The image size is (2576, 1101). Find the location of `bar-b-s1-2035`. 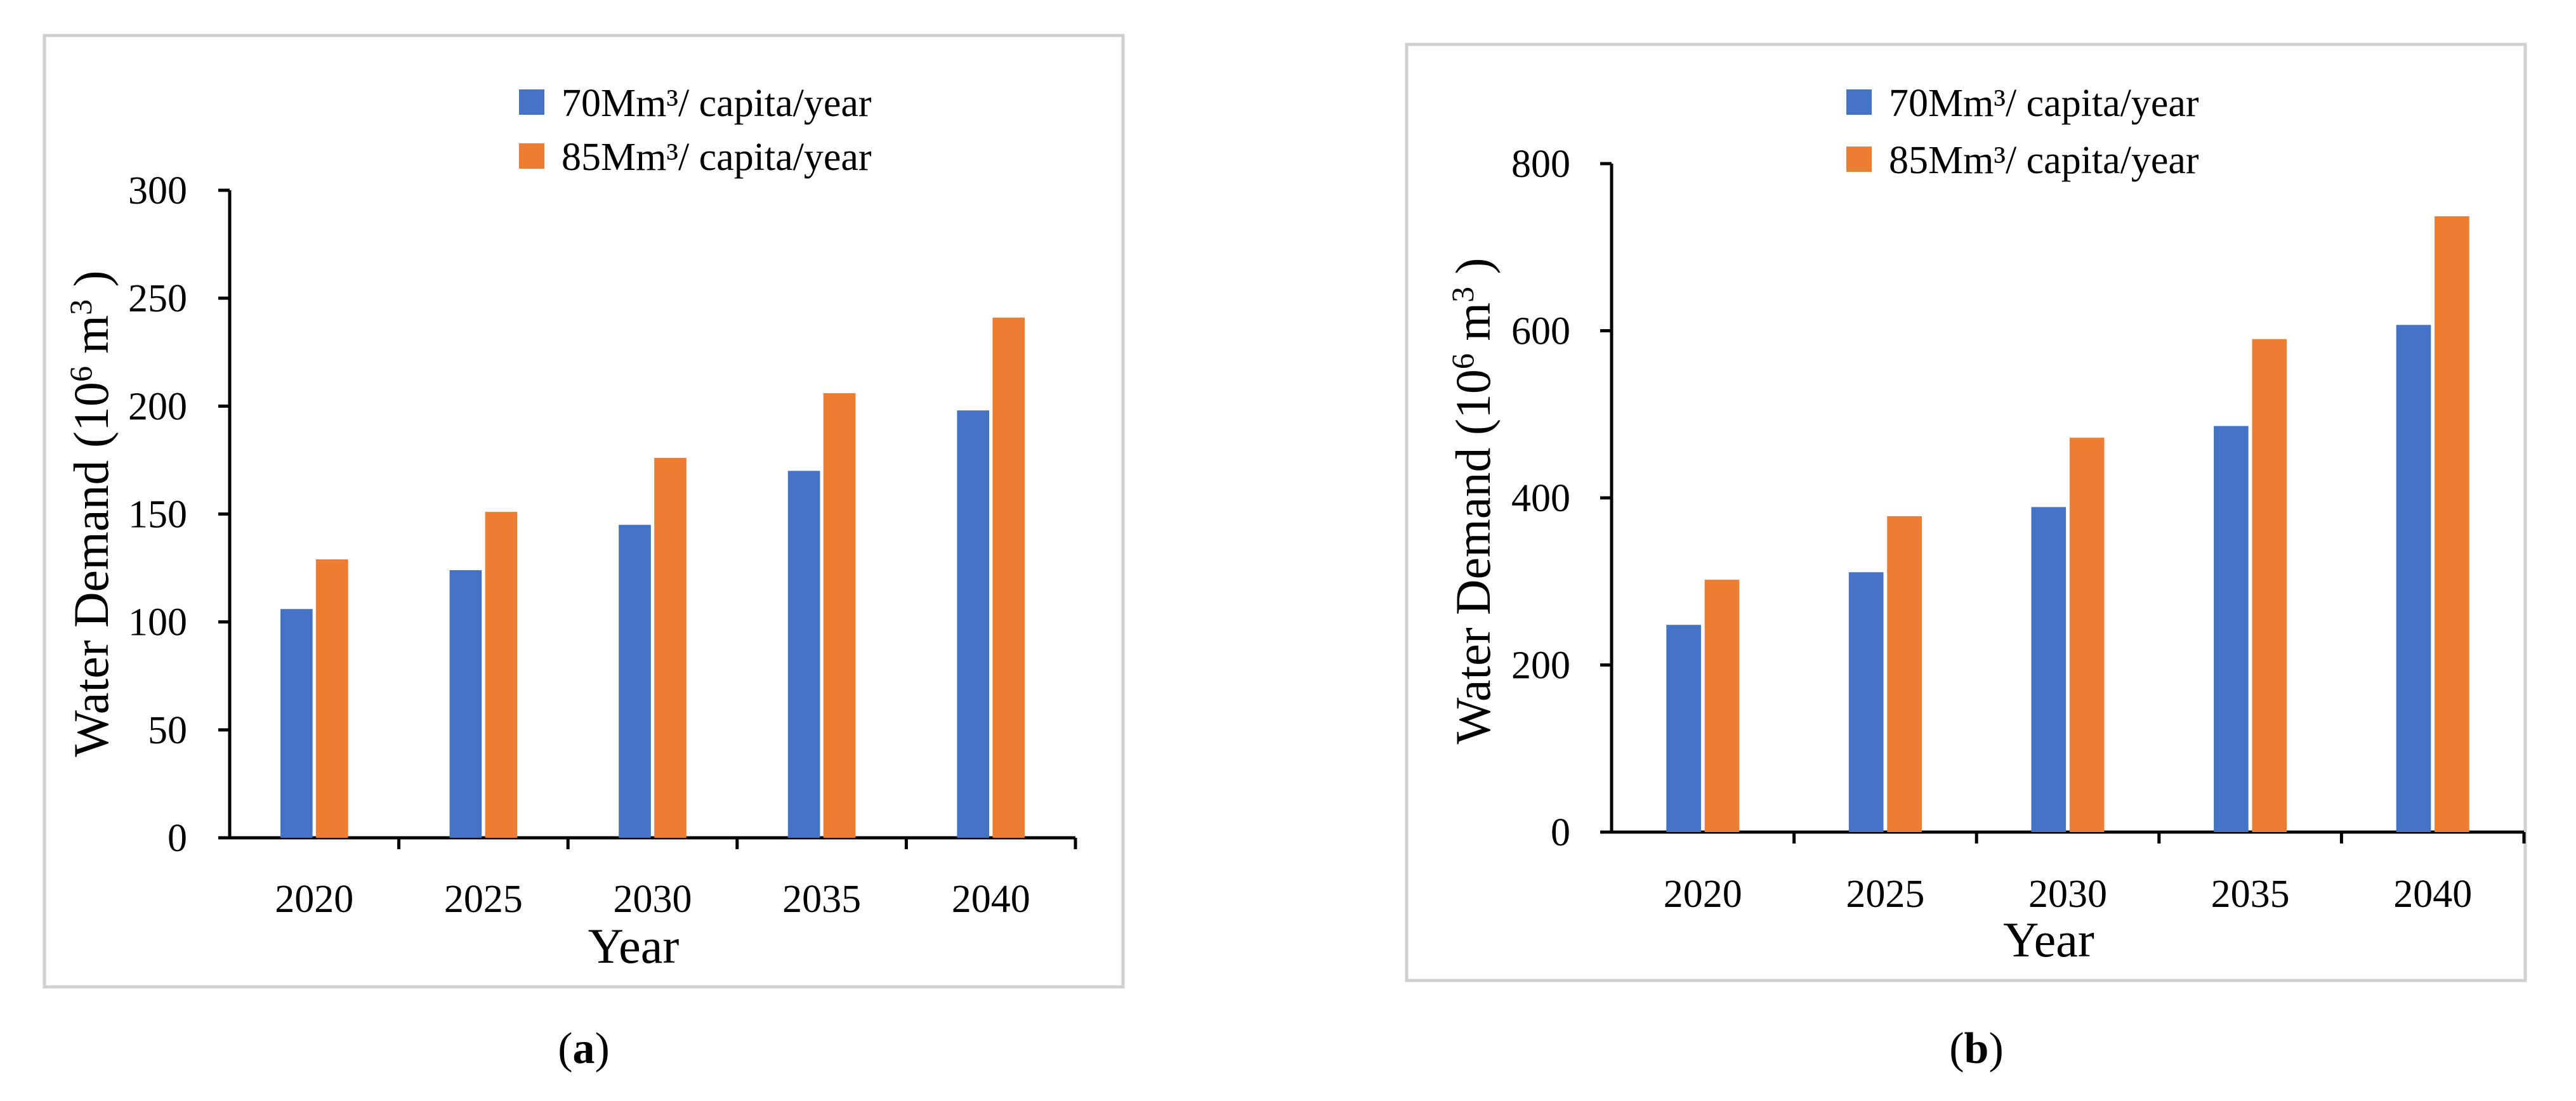

bar-b-s1-2035 is located at coordinates (2269, 585).